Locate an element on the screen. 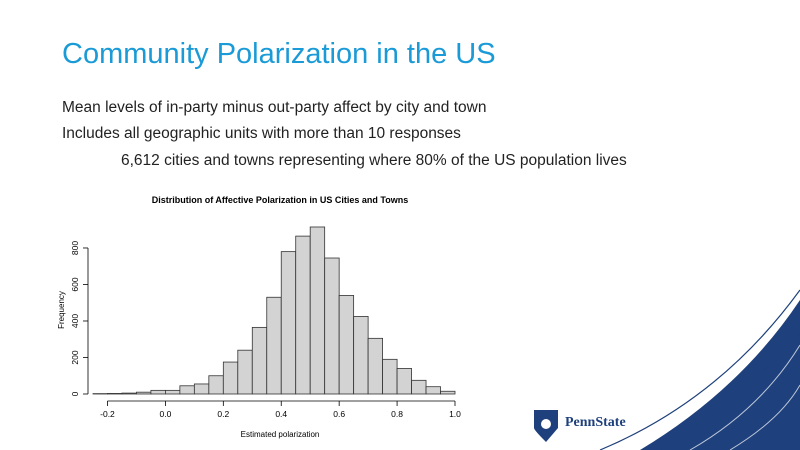 The height and width of the screenshot is (450, 800). y-tick-label: 400 is located at coordinates (75, 321).